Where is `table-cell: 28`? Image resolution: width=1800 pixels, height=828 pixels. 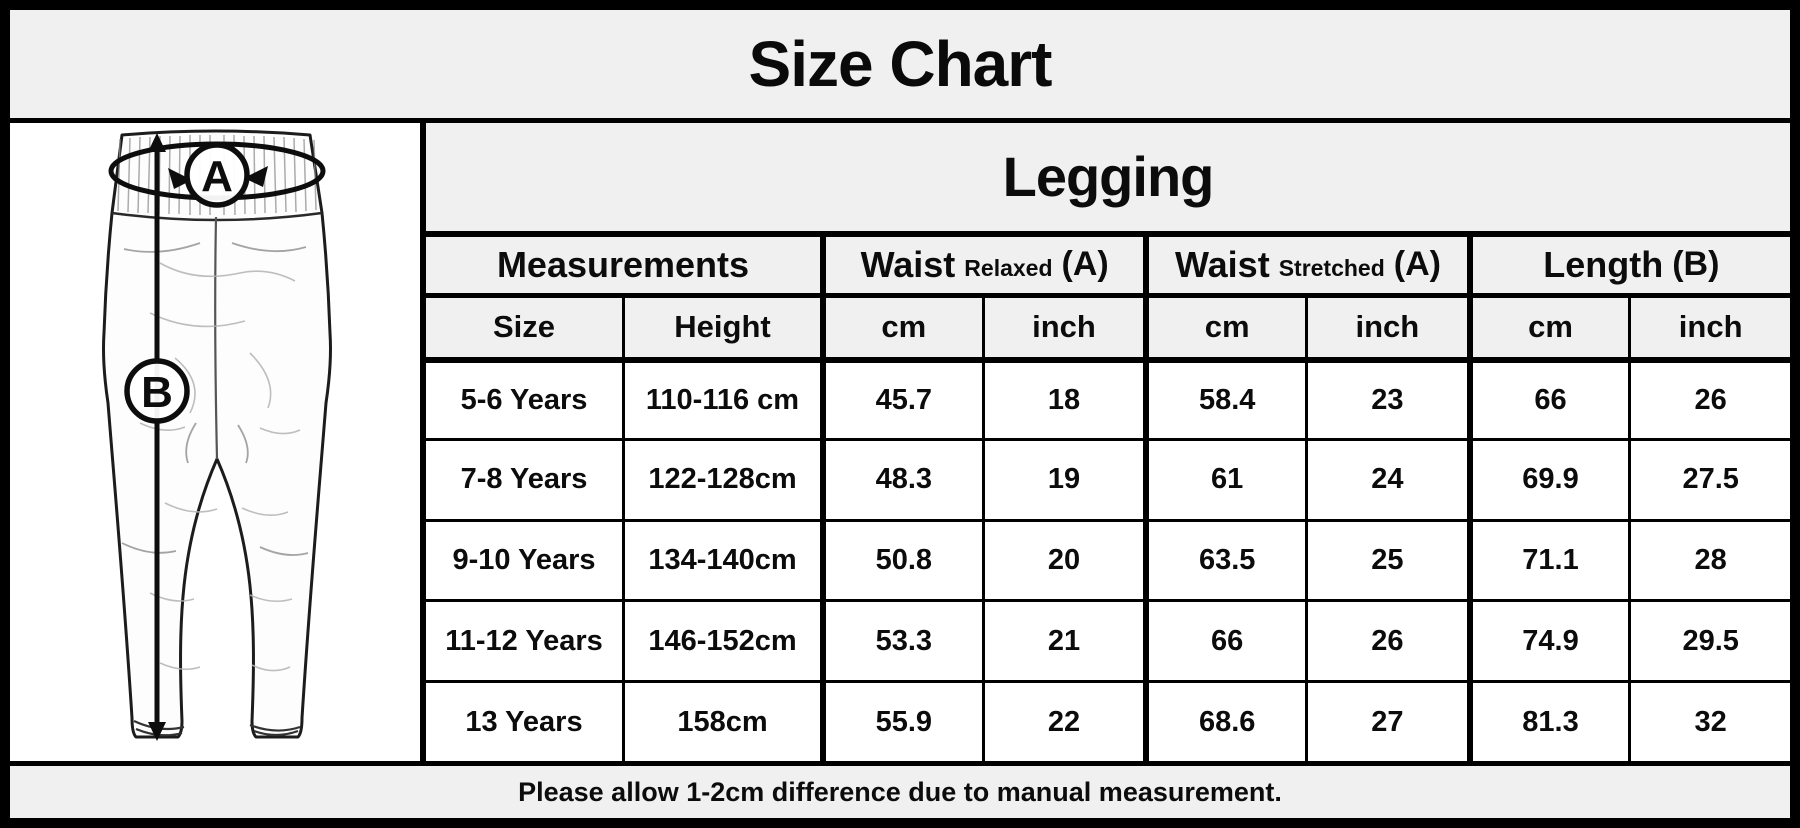
table-cell: 28 is located at coordinates (1709, 559).